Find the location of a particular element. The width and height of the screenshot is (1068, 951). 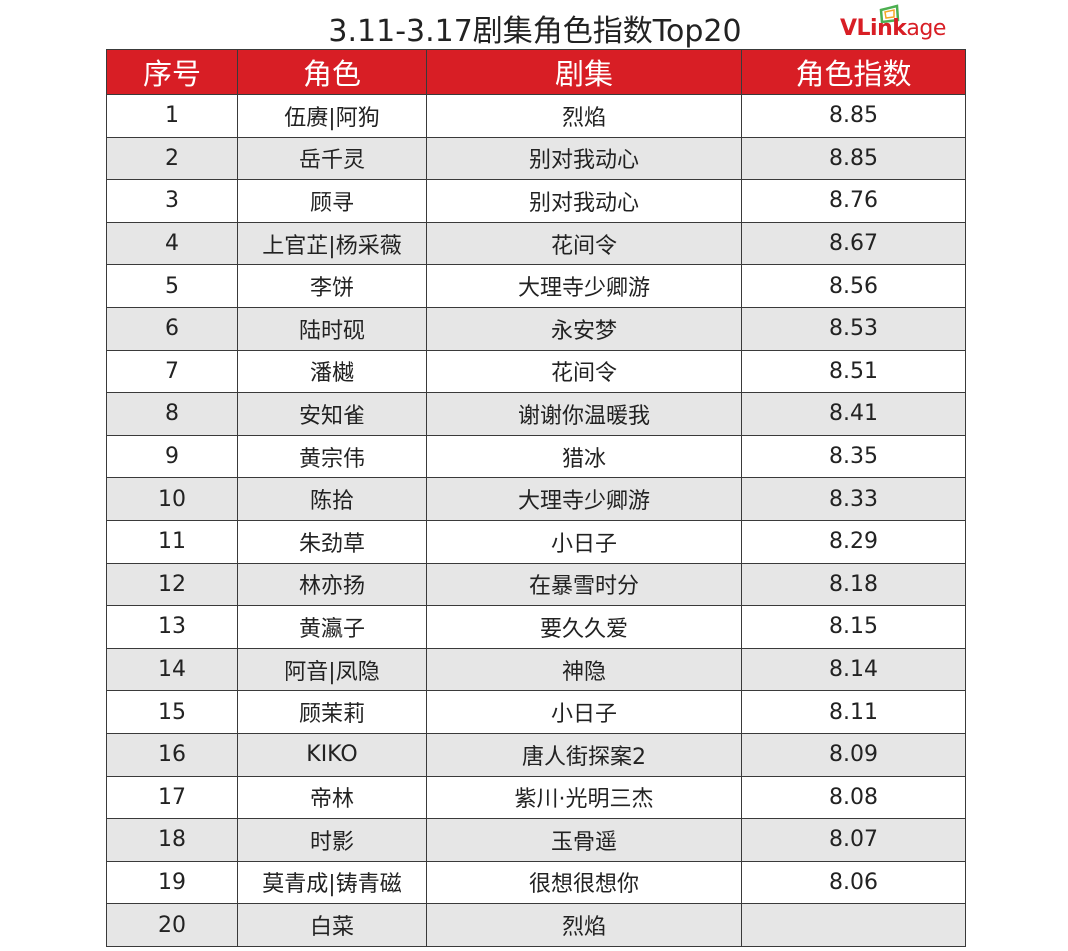

table-row: 16 KIKO 唐人街探案2 8.09 is located at coordinates (536, 754).